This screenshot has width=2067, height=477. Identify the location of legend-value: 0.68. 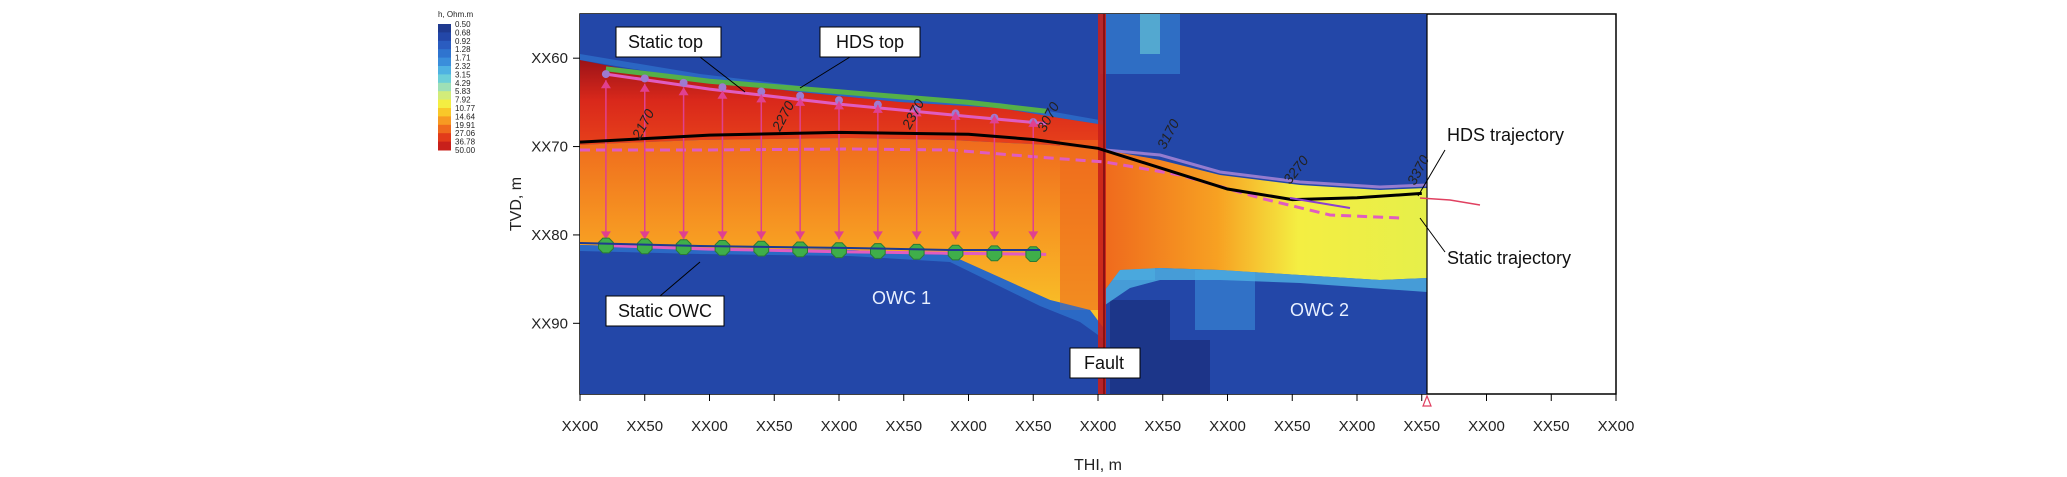
(463, 32).